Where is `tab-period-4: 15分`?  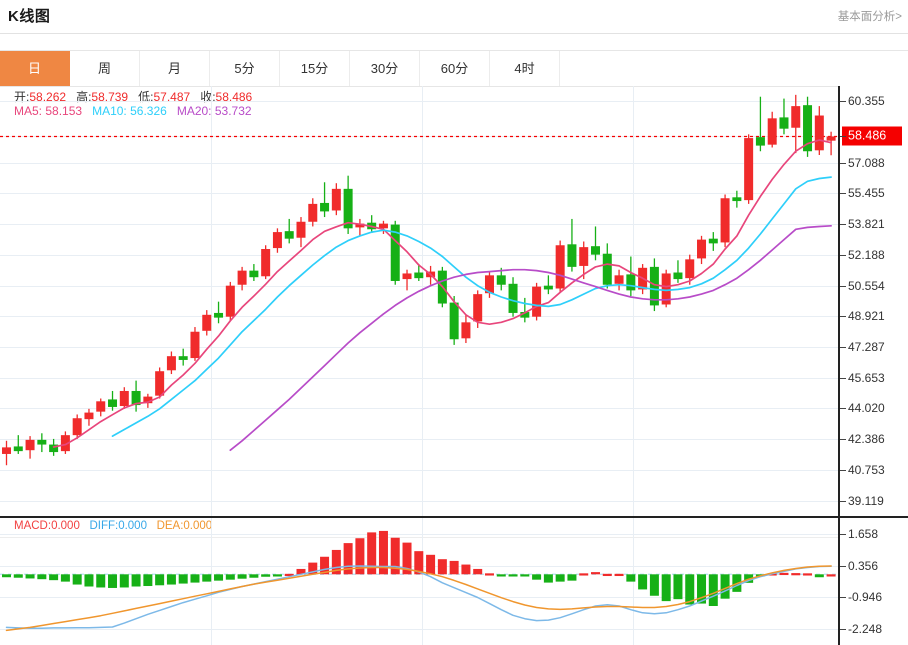
tab-period-4: 15分 is located at coordinates (315, 68).